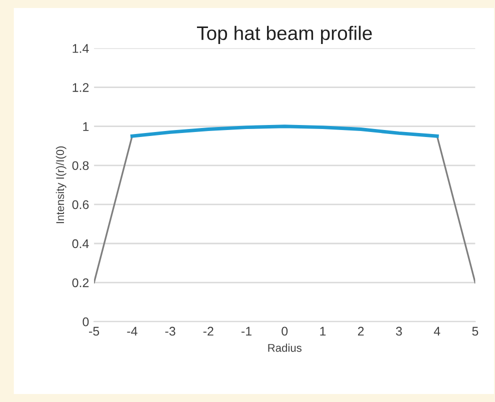 Image resolution: width=495 pixels, height=402 pixels. What do you see at coordinates (85, 321) in the screenshot?
I see `y-tick-label: 0` at bounding box center [85, 321].